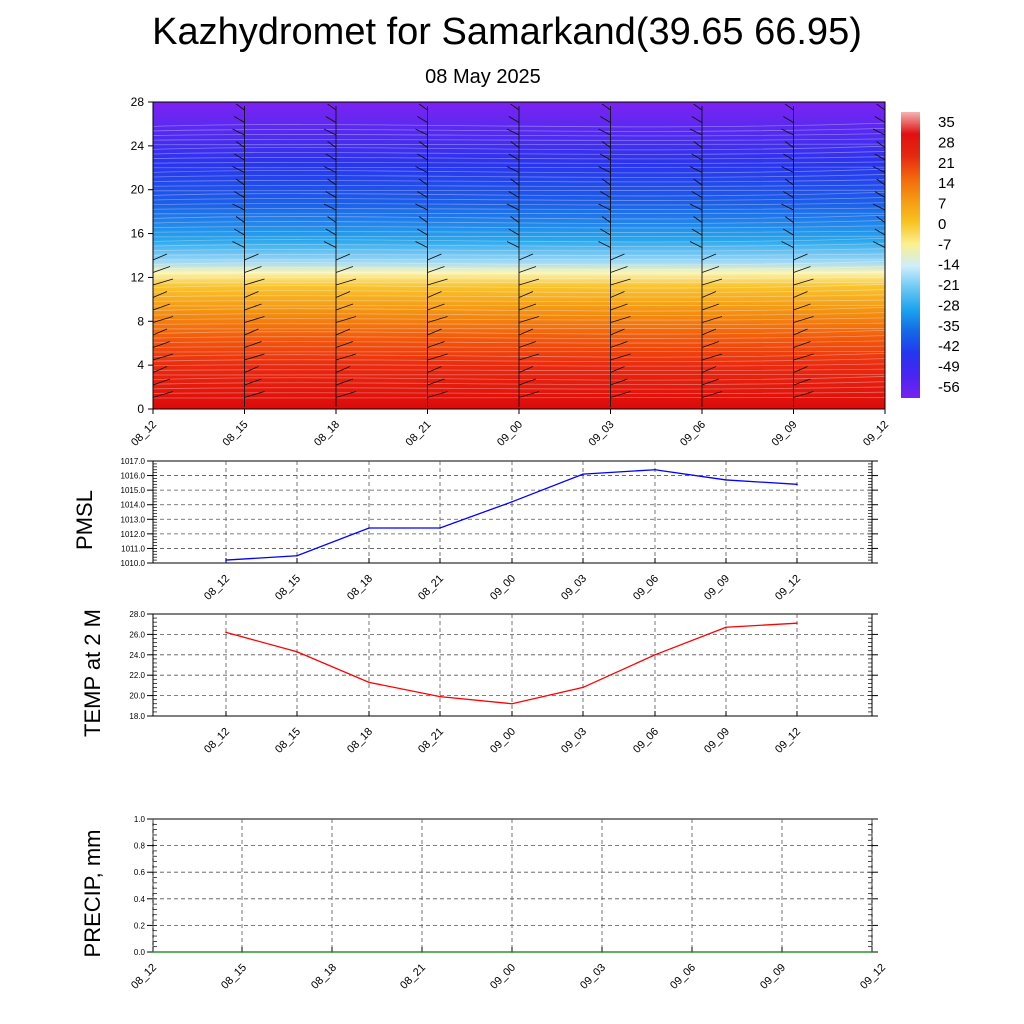 The height and width of the screenshot is (1024, 1024). What do you see at coordinates (138, 146) in the screenshot?
I see `y-tick-label: 24` at bounding box center [138, 146].